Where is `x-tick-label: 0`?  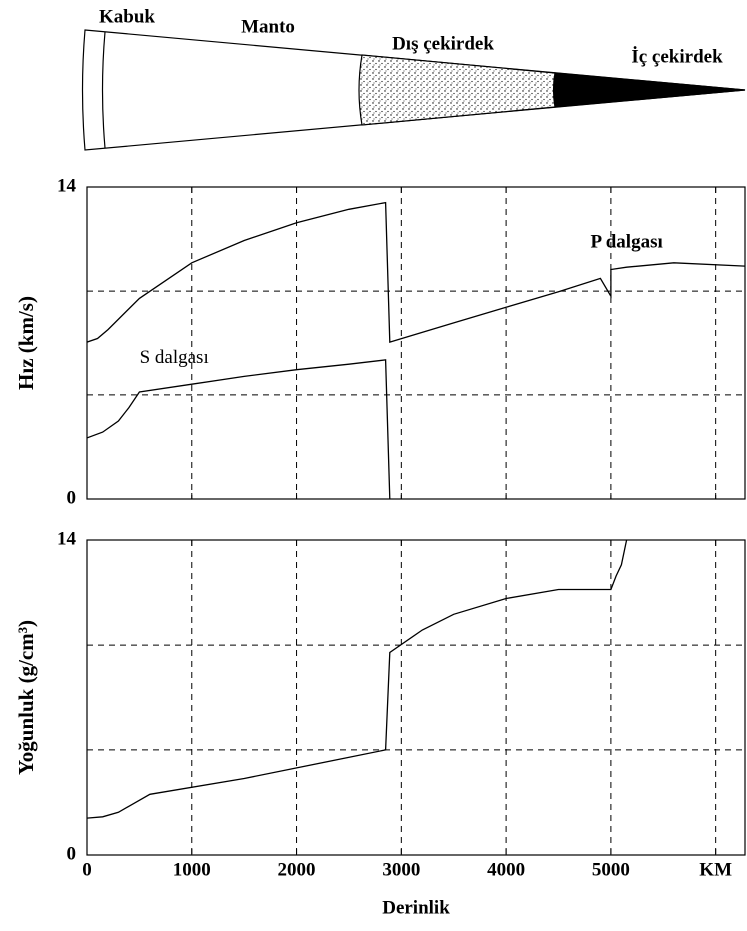
x-tick-label: 0 is located at coordinates (87, 869).